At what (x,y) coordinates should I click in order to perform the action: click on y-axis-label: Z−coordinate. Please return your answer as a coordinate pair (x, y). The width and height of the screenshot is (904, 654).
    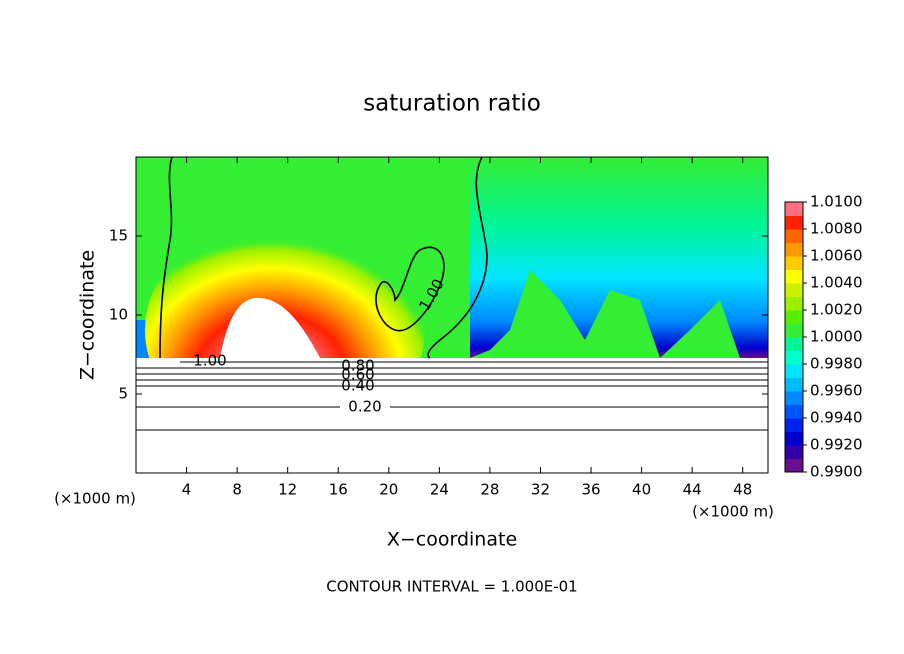
    Looking at the image, I should click on (88, 315).